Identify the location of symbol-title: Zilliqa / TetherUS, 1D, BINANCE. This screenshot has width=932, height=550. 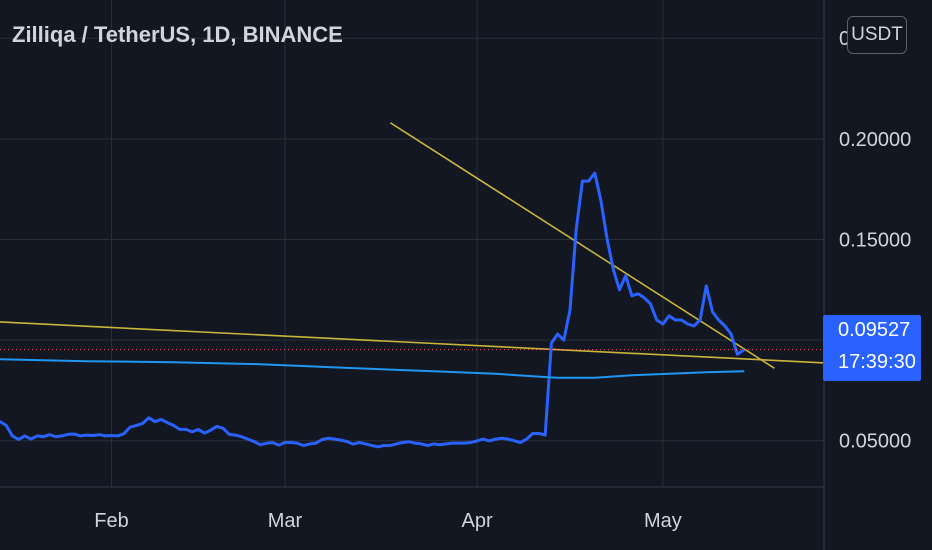
(177, 34).